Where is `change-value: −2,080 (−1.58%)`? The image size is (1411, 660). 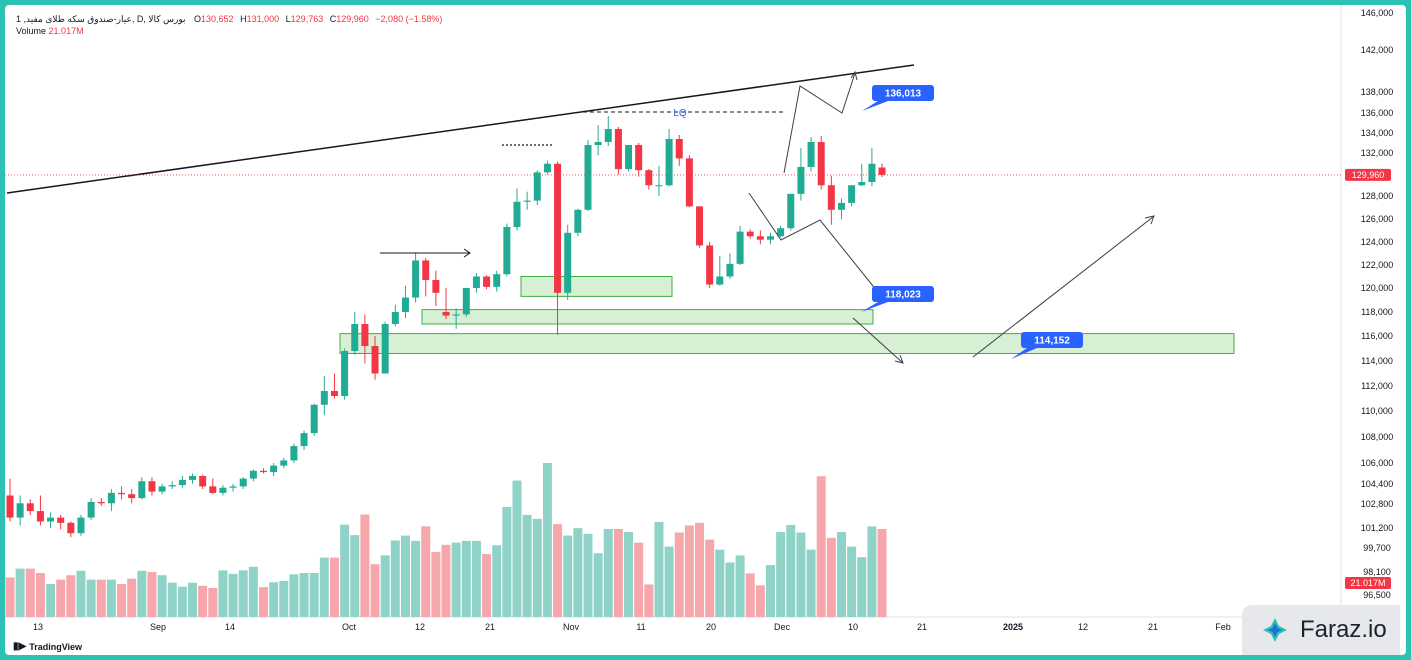
change-value: −2,080 (−1.58%) is located at coordinates (409, 19).